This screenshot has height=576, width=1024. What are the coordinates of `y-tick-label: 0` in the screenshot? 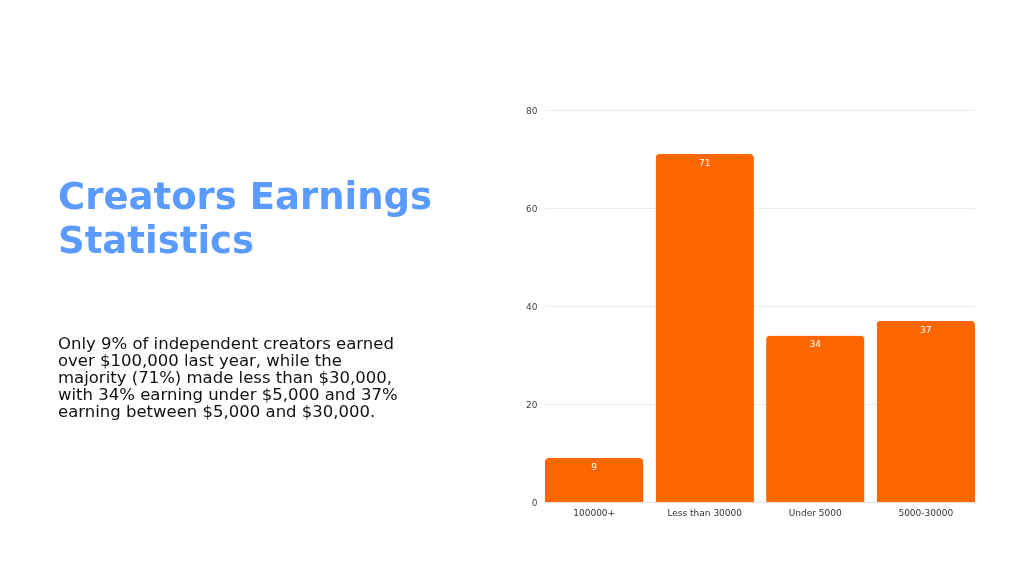 It's located at (534, 502).